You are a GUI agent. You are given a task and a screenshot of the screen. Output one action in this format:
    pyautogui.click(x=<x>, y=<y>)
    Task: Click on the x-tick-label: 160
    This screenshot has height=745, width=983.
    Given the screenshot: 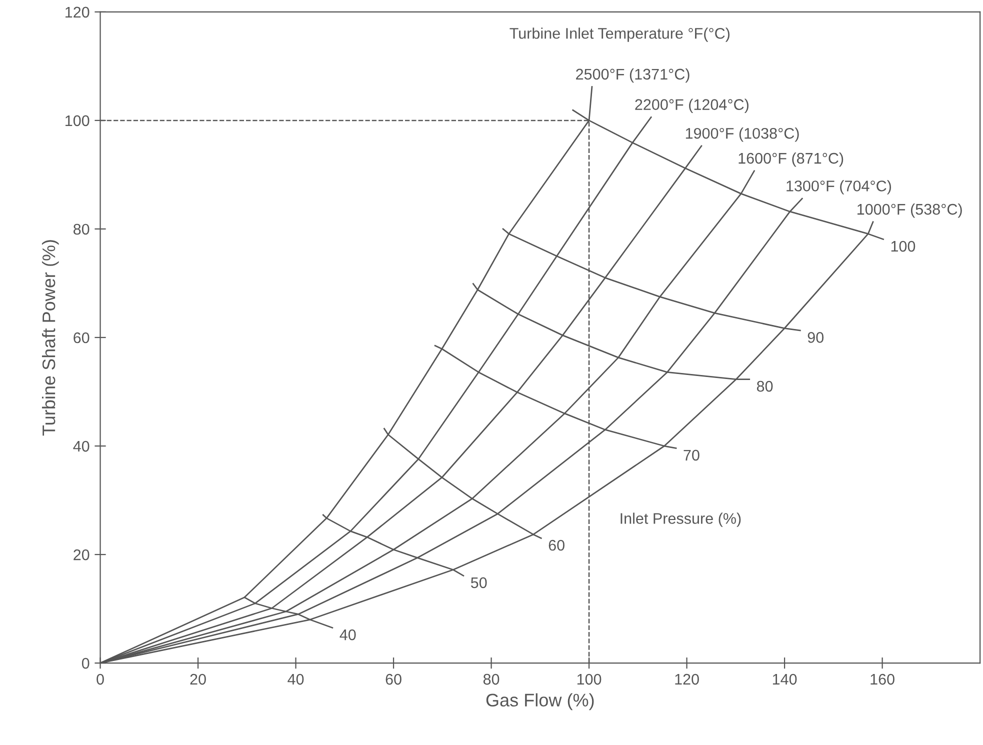 What is the action you would take?
    pyautogui.click(x=882, y=679)
    